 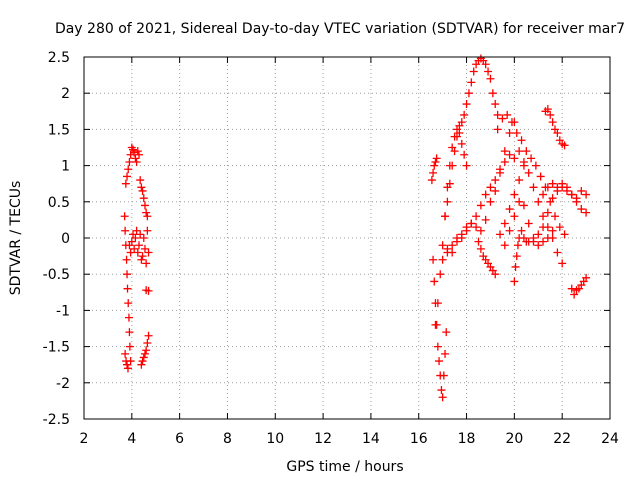 I want to click on series-sat-b, so click(x=144, y=198).